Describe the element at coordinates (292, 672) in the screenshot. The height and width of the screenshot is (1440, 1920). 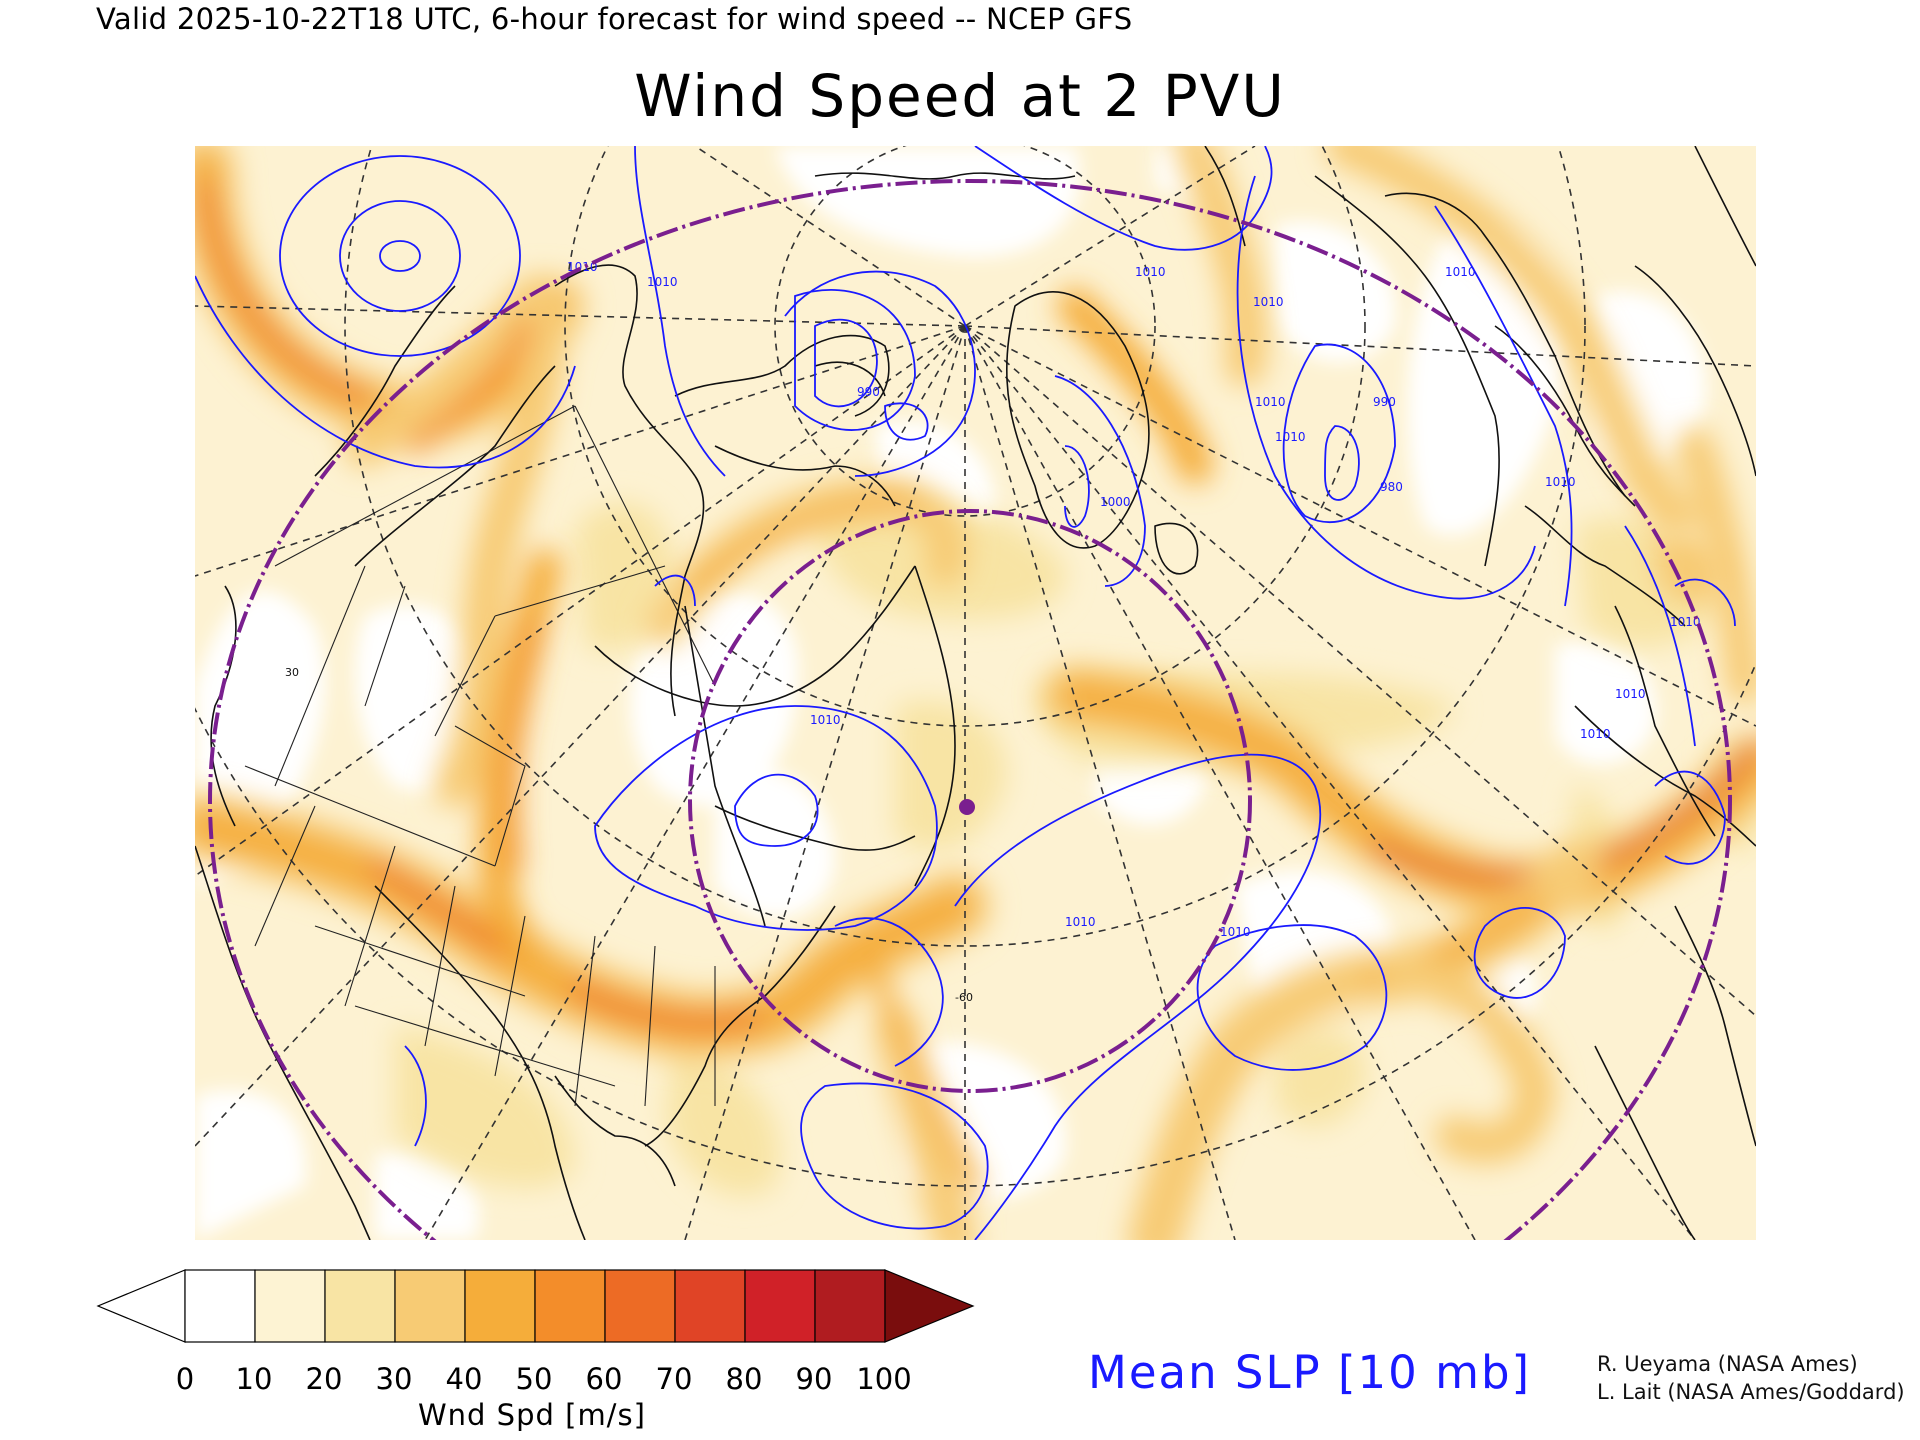
I see `graticule-label: 30` at that location.